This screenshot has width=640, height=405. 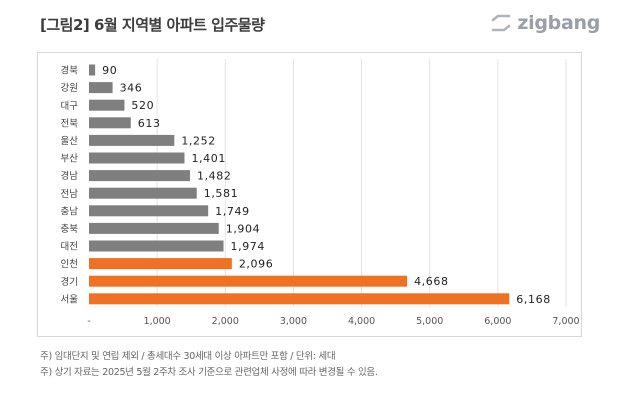 I want to click on value-label: 1,749, so click(x=232, y=211).